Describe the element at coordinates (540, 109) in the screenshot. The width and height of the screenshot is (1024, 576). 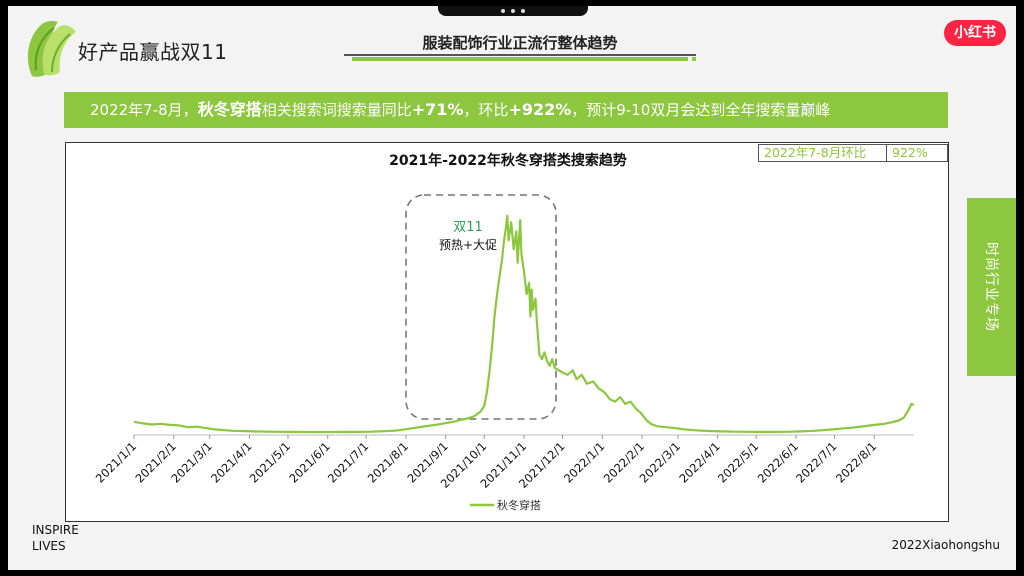
I see `banner-mom: +922%` at that location.